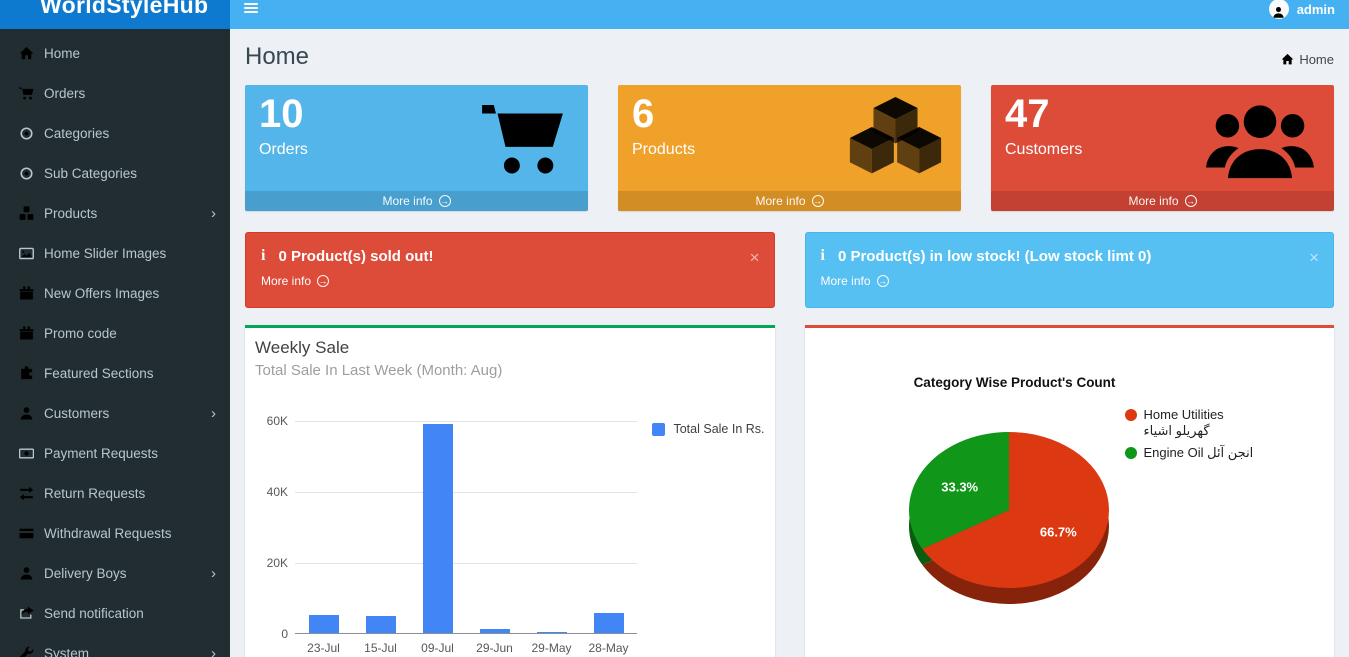 This screenshot has width=1349, height=657. Describe the element at coordinates (27, 612) in the screenshot. I see `send-icon` at that location.